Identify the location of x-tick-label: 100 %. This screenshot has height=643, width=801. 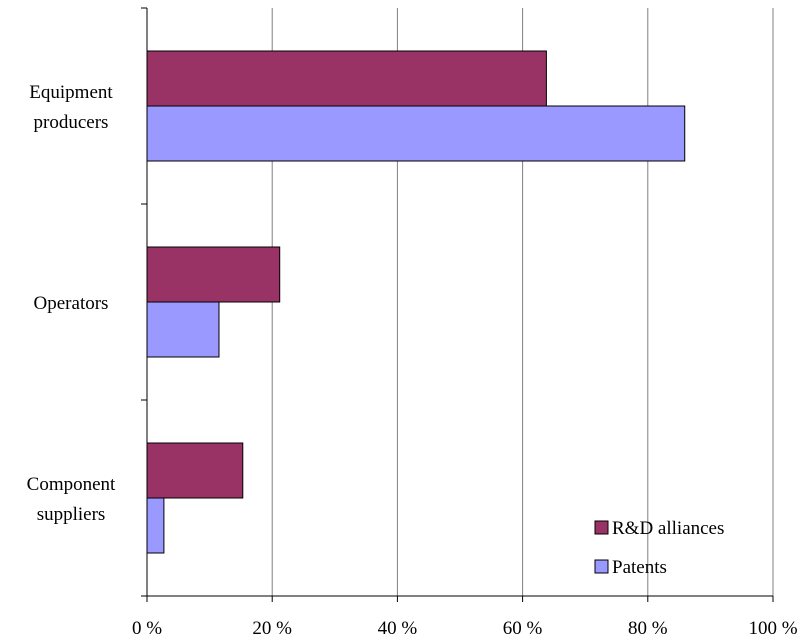
(772, 628).